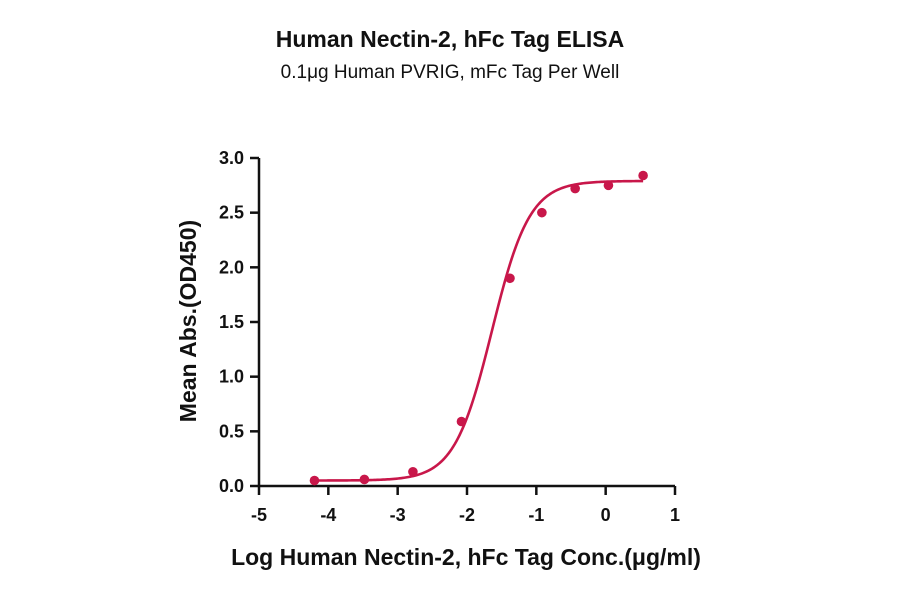 Image resolution: width=900 pixels, height=594 pixels. What do you see at coordinates (231, 486) in the screenshot?
I see `y-tick-label: 0.0` at bounding box center [231, 486].